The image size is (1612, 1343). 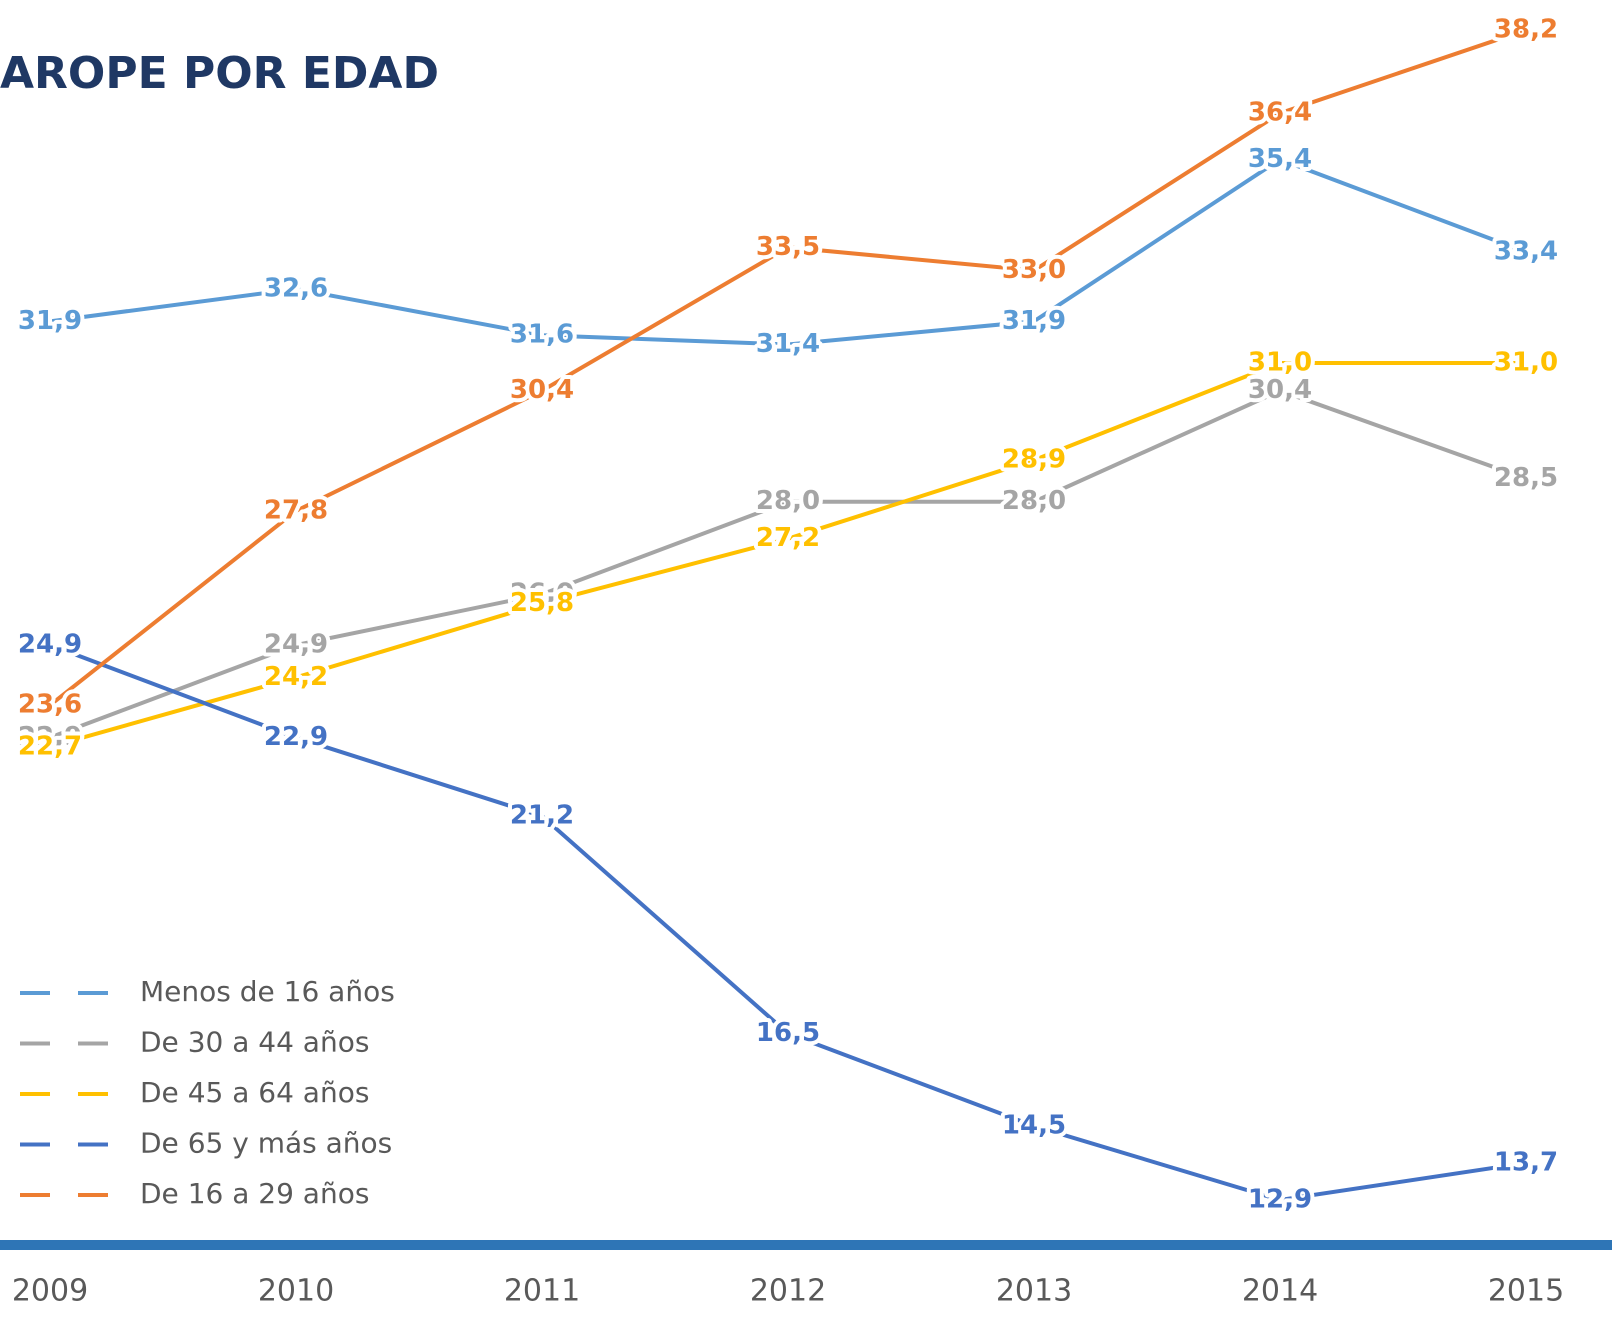 I want to click on data-label: 25,8, so click(x=542, y=603).